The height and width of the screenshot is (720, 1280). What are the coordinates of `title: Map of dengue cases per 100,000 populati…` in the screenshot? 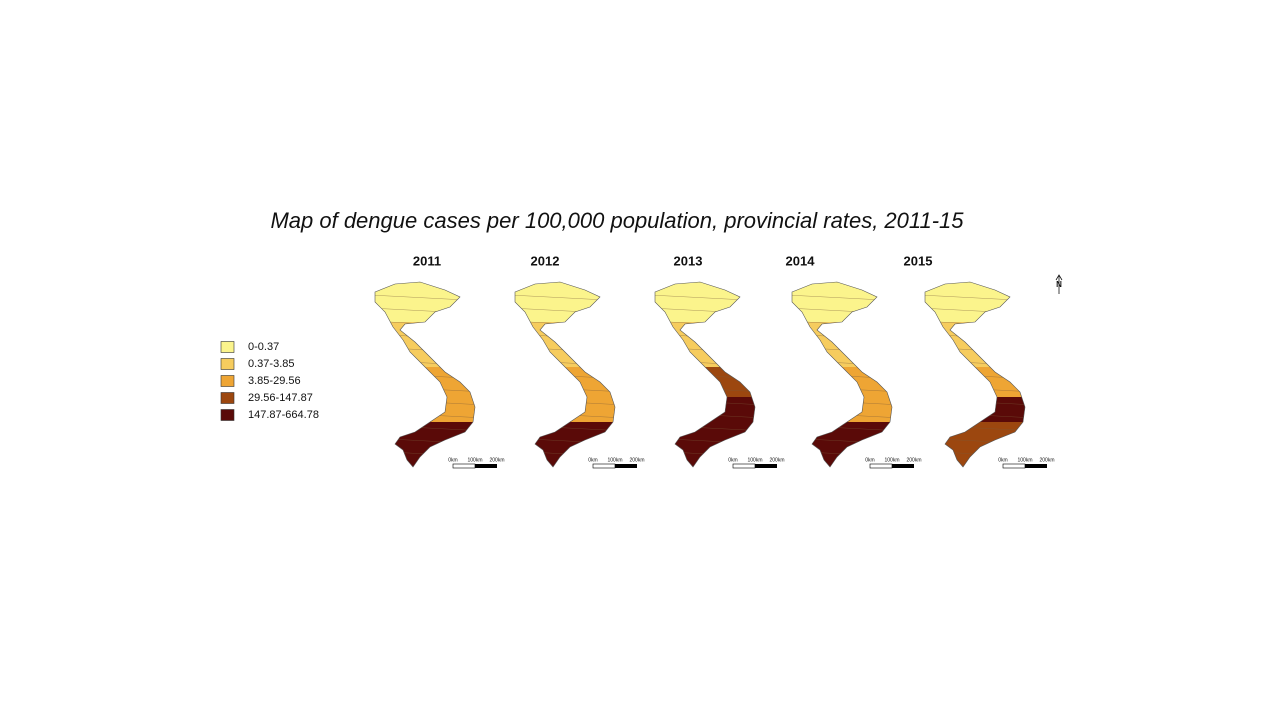 It's located at (617, 220).